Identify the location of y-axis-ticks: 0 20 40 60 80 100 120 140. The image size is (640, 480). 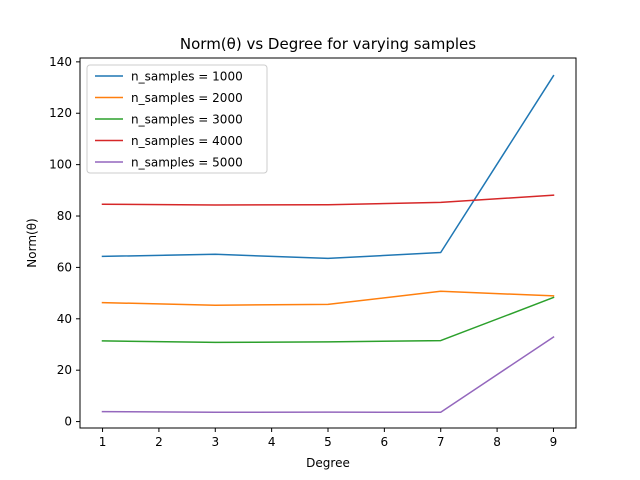
(64, 242).